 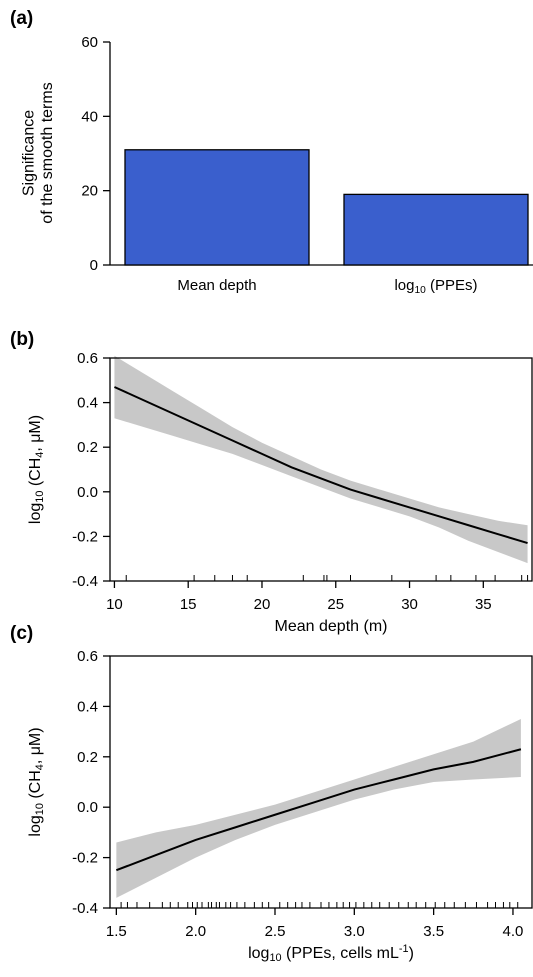 What do you see at coordinates (258, 953) in the screenshot?
I see `panel-c-x-axis-title-part: log` at bounding box center [258, 953].